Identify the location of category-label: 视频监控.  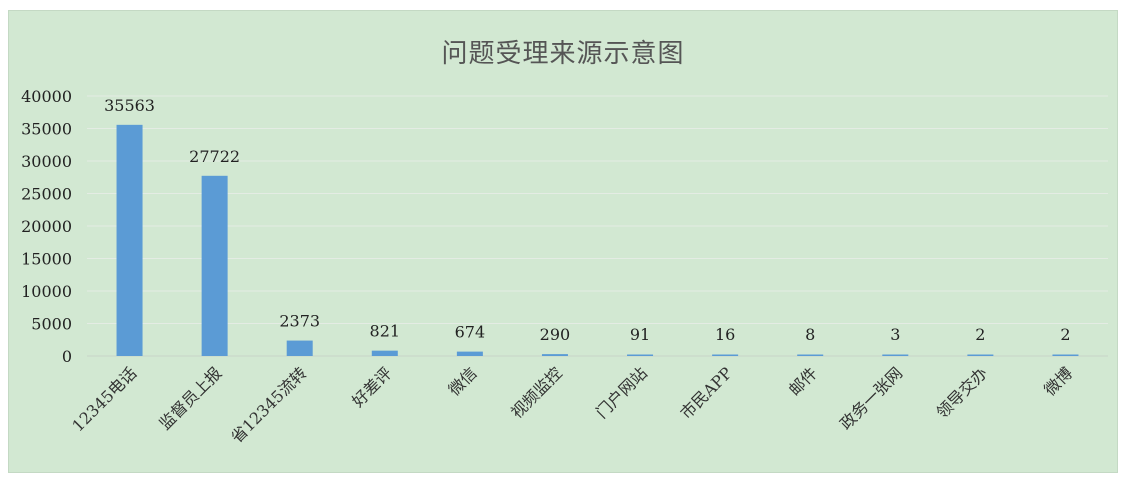
(536, 392).